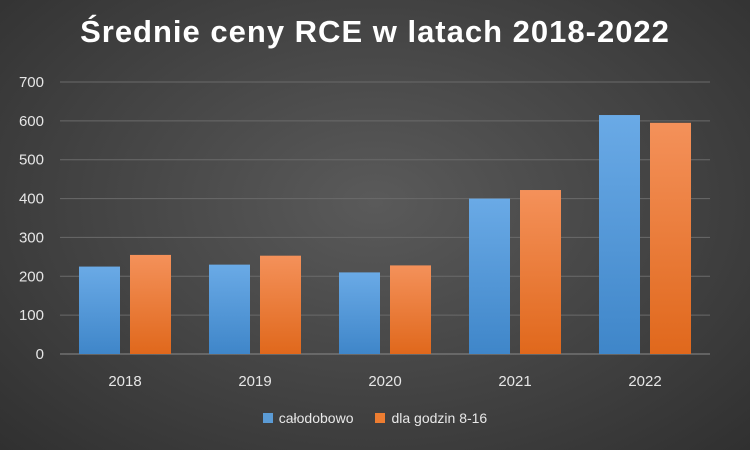  Describe the element at coordinates (124, 381) in the screenshot. I see `x-tick-label: 2018` at that location.